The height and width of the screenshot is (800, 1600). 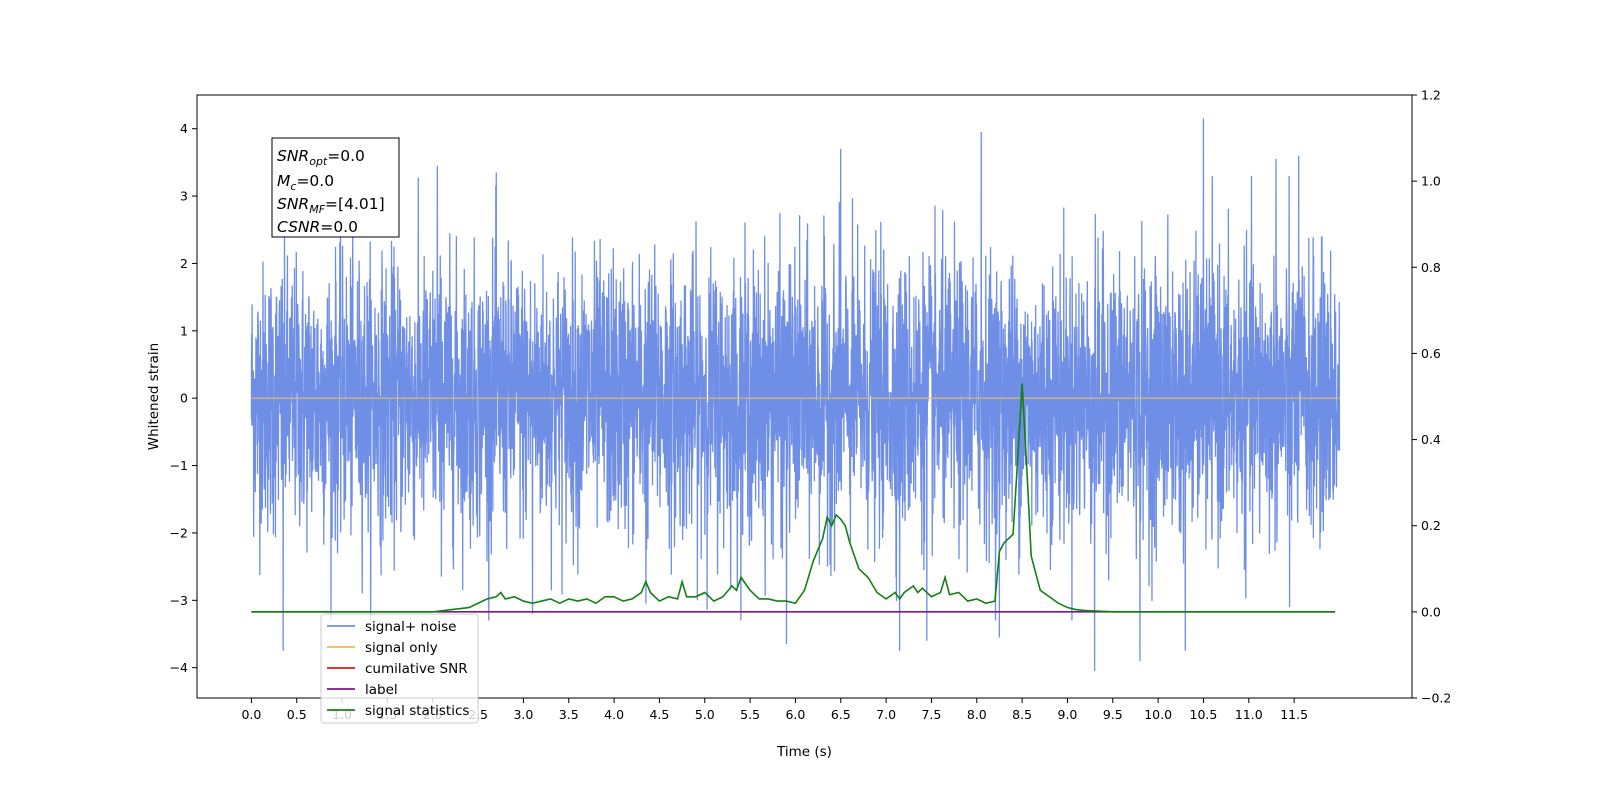 What do you see at coordinates (659, 714) in the screenshot?
I see `x-tick-label: 4.5` at bounding box center [659, 714].